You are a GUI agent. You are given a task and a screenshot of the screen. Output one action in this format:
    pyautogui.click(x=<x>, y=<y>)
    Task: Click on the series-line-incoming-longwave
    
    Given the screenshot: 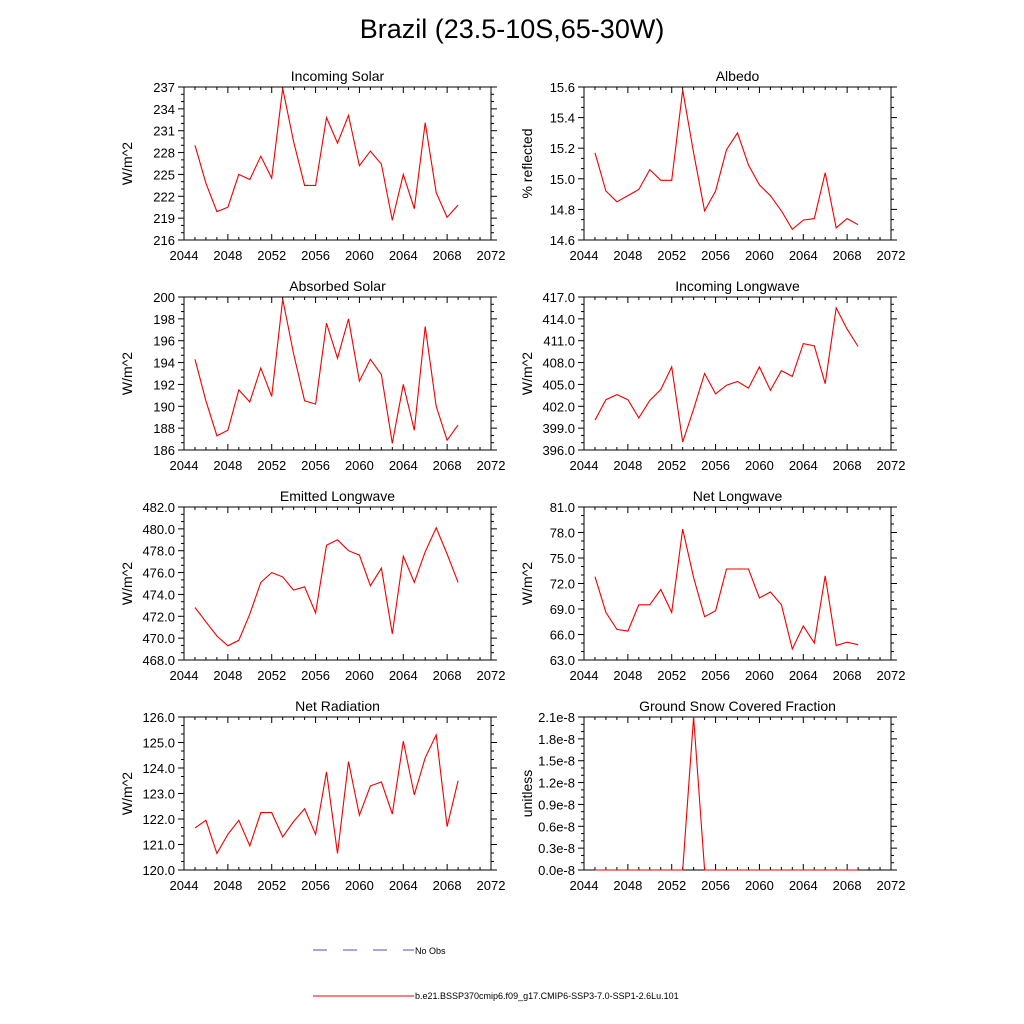 What is the action you would take?
    pyautogui.click(x=726, y=374)
    